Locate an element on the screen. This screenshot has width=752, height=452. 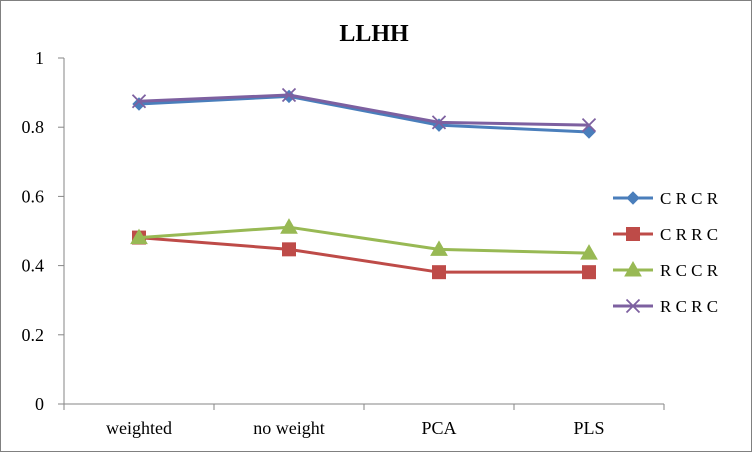
y-tick-label: 0.2 is located at coordinates (33, 335).